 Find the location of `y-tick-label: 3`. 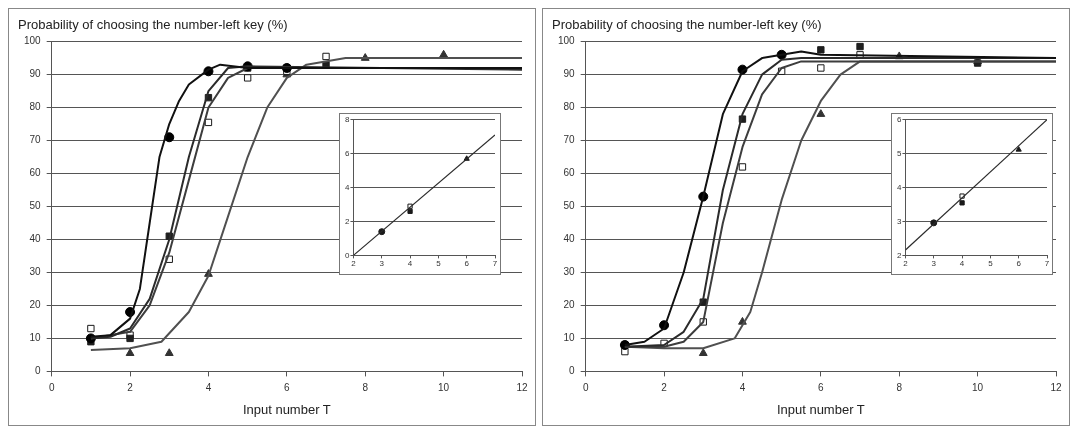

y-tick-label: 3 is located at coordinates (899, 221).